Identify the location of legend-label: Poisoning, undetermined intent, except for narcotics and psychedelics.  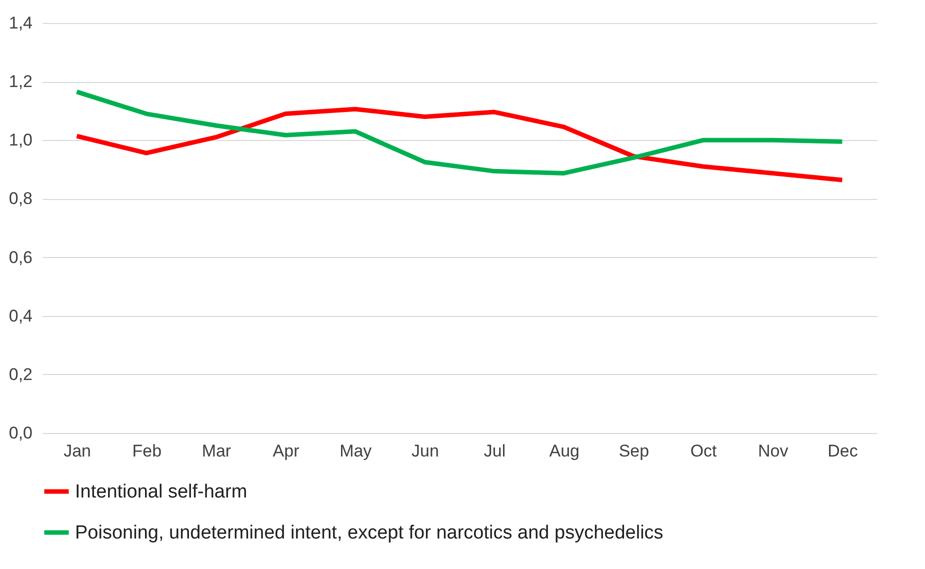
(369, 533).